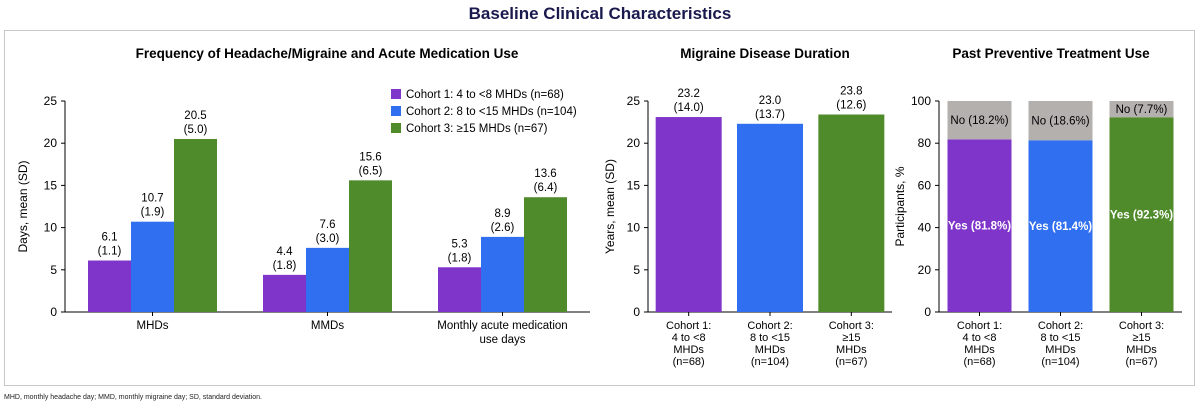 The width and height of the screenshot is (1200, 414). What do you see at coordinates (110, 238) in the screenshot?
I see `chart1-value-label: 6.1` at bounding box center [110, 238].